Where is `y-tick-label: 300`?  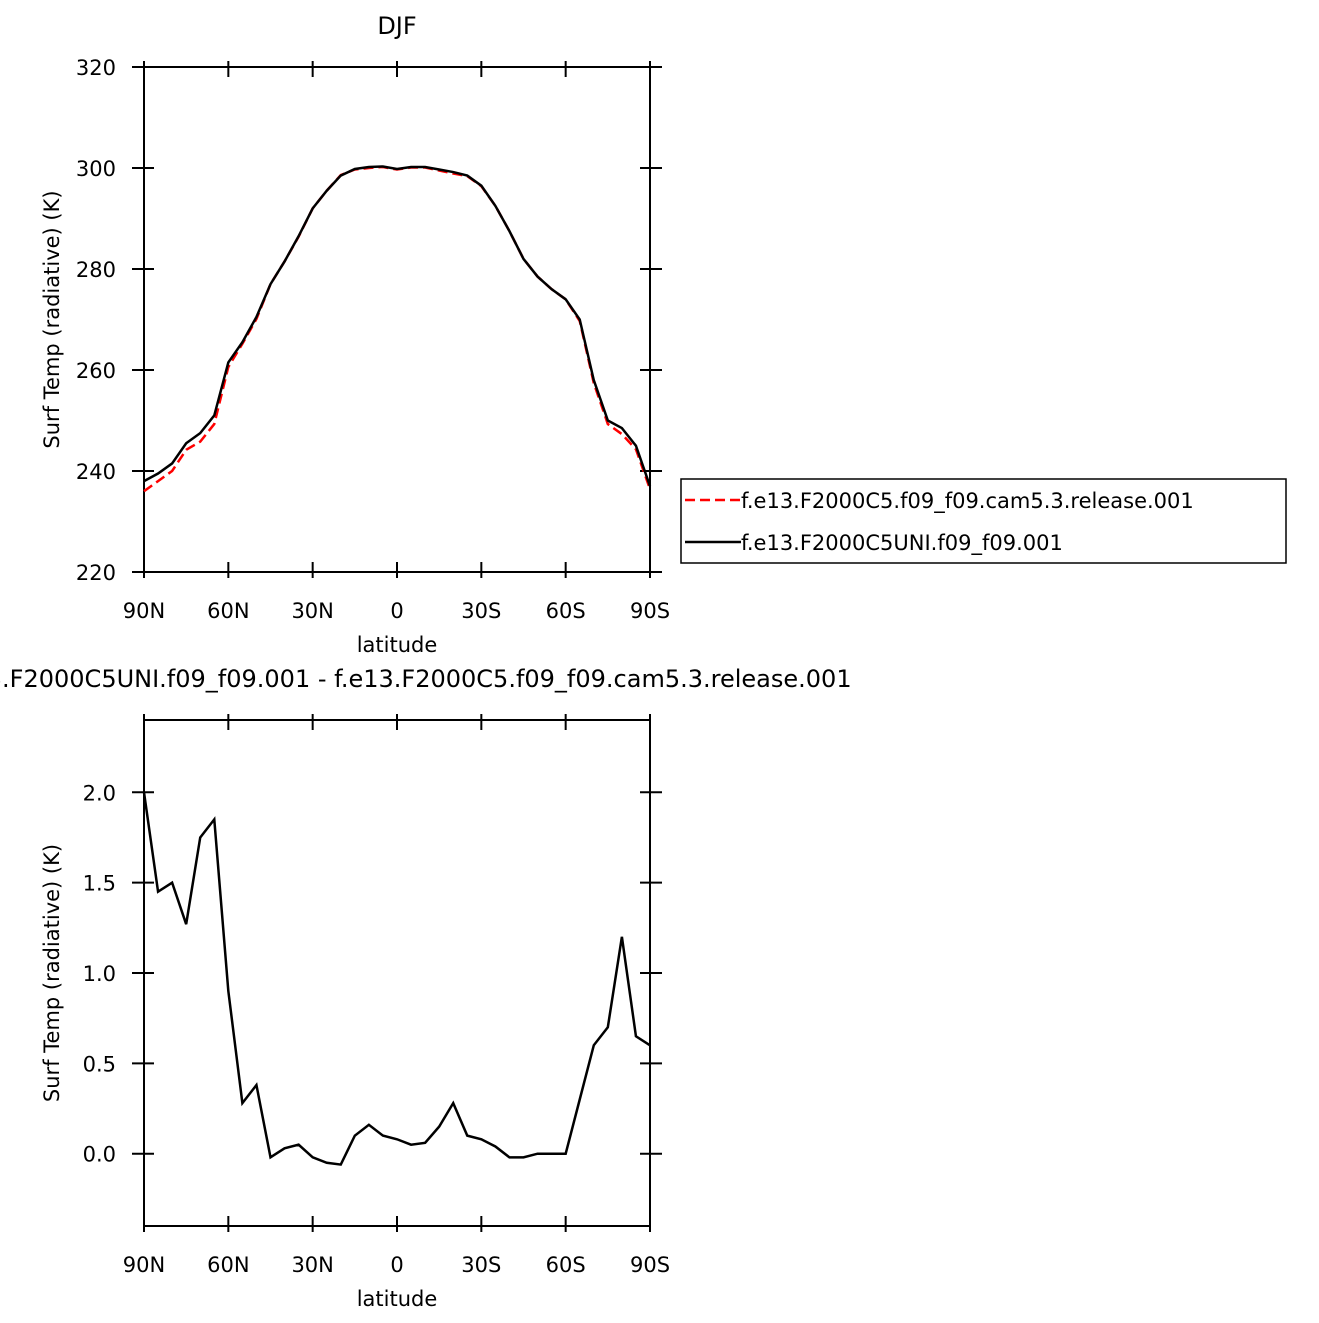 y-tick-label: 300 is located at coordinates (96, 169).